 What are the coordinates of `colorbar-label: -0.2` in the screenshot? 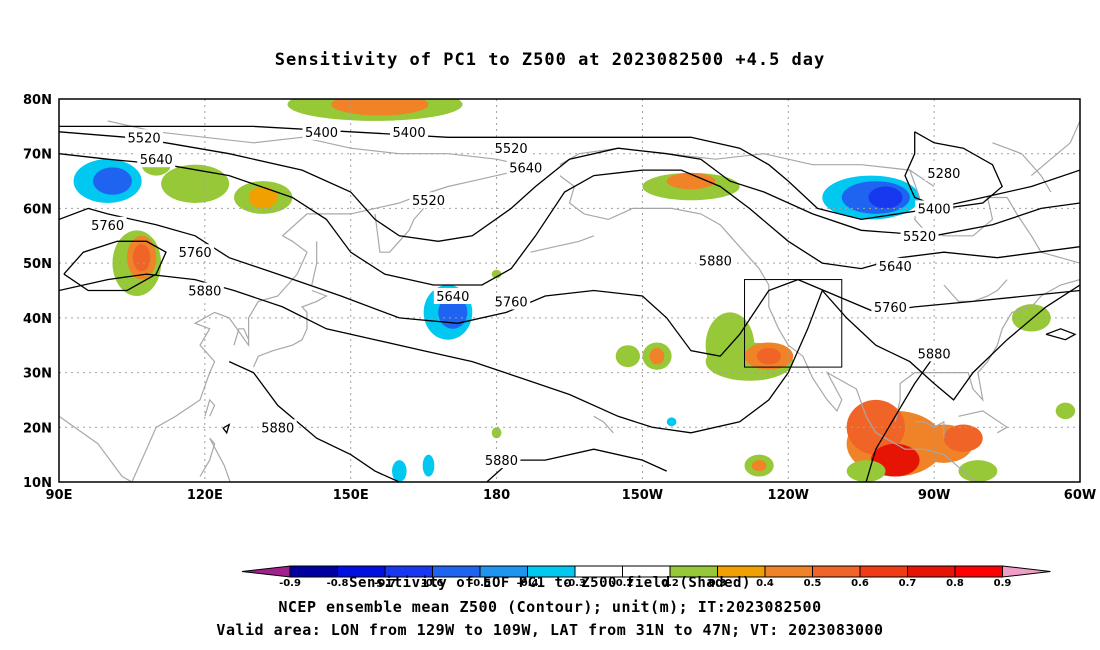 It's located at (623, 583).